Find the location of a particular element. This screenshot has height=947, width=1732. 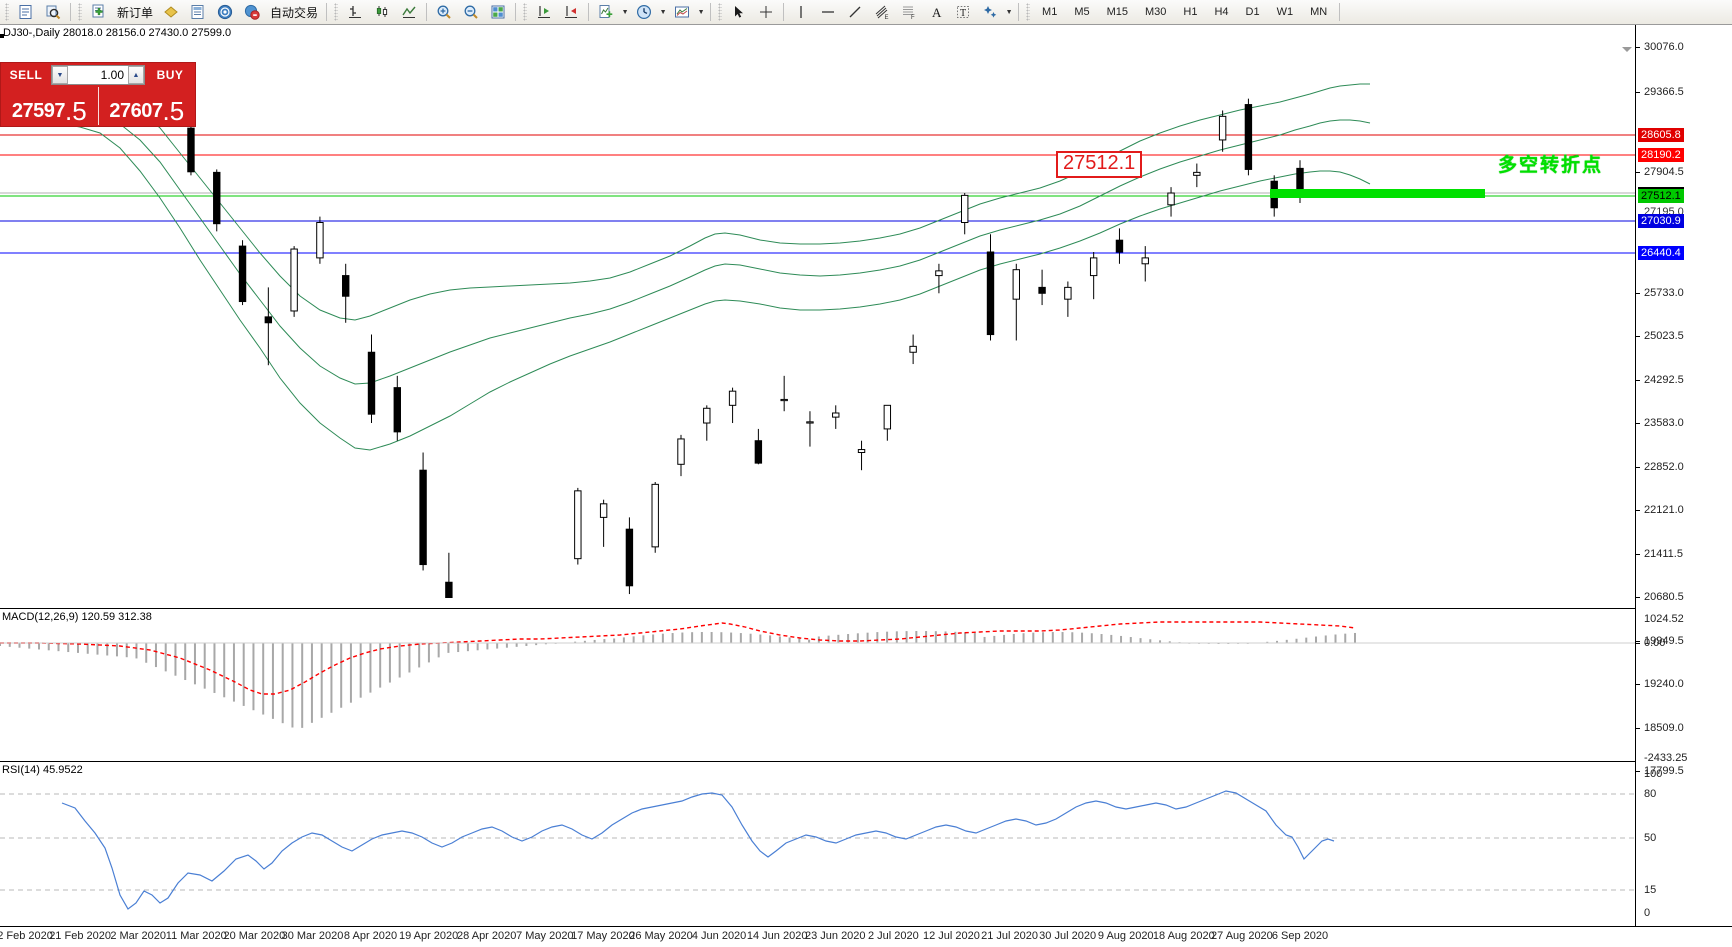

trade-panel-prices: 27597.5 27607.5 is located at coordinates (98, 106).